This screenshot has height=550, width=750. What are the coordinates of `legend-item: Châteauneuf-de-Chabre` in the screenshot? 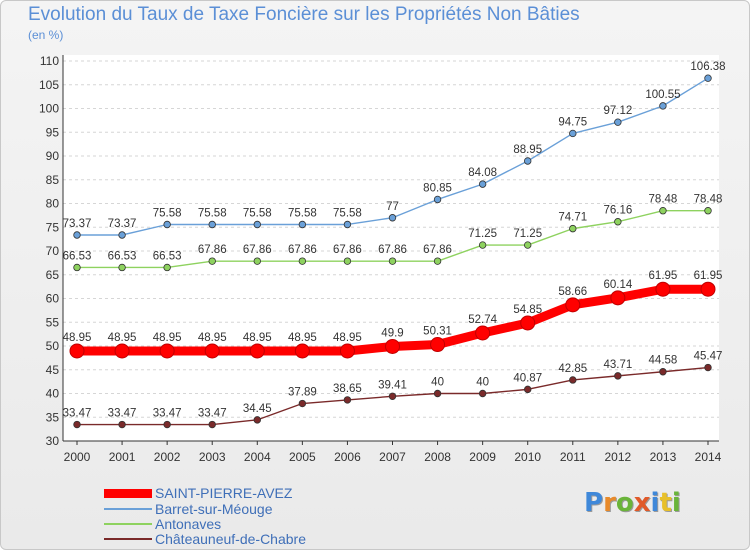 It's located at (234, 539).